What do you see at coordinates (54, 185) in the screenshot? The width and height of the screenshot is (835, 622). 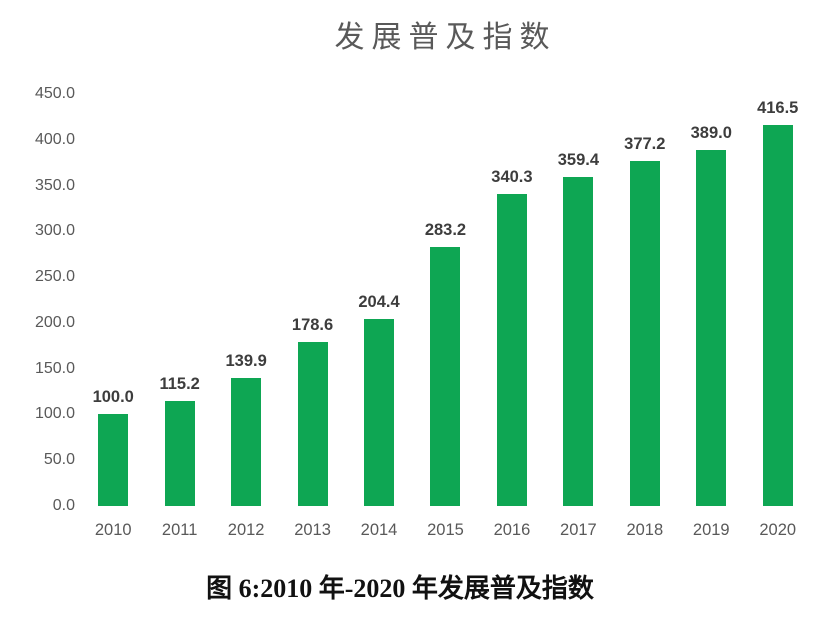 I see `y-axis-tick-label: 350.0` at bounding box center [54, 185].